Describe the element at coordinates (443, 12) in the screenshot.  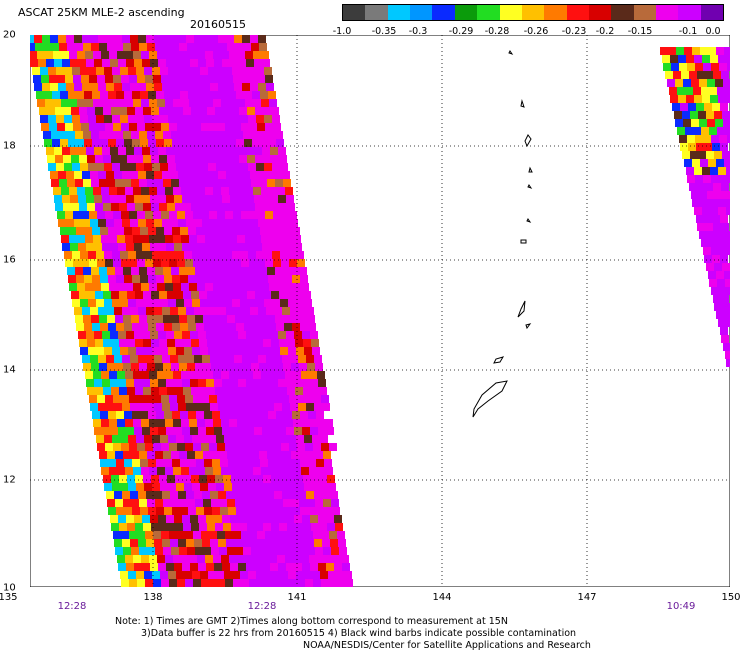
I see `colorbar-swatch` at that location.